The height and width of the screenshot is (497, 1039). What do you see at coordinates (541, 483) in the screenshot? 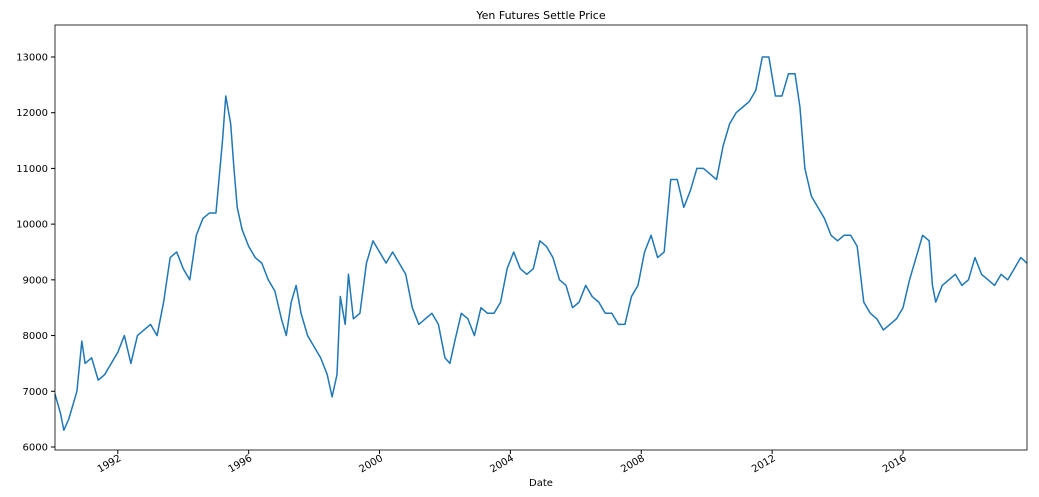
I see `x-axis-label: Date` at bounding box center [541, 483].